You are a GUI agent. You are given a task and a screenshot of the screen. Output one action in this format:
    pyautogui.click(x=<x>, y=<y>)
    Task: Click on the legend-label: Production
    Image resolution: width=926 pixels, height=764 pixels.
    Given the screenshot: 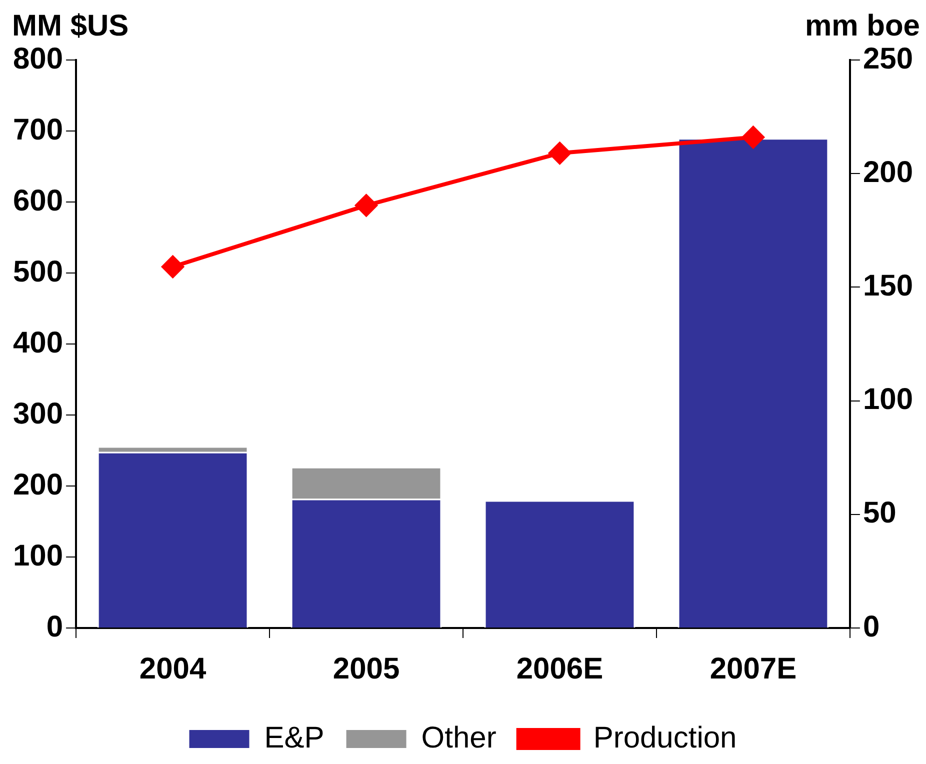 What is the action you would take?
    pyautogui.click(x=665, y=737)
    